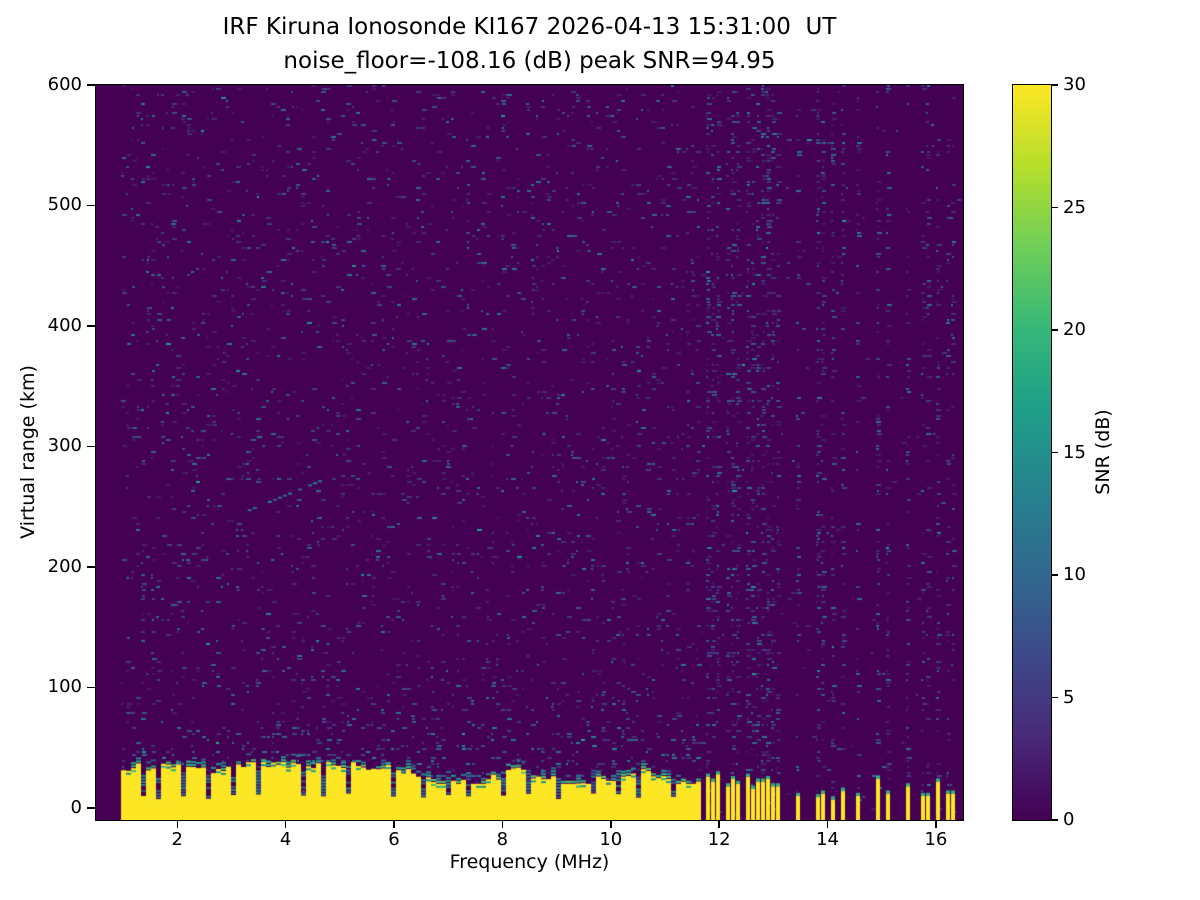  Describe the element at coordinates (1074, 84) in the screenshot. I see `colorbar-tick-label: 30` at that location.